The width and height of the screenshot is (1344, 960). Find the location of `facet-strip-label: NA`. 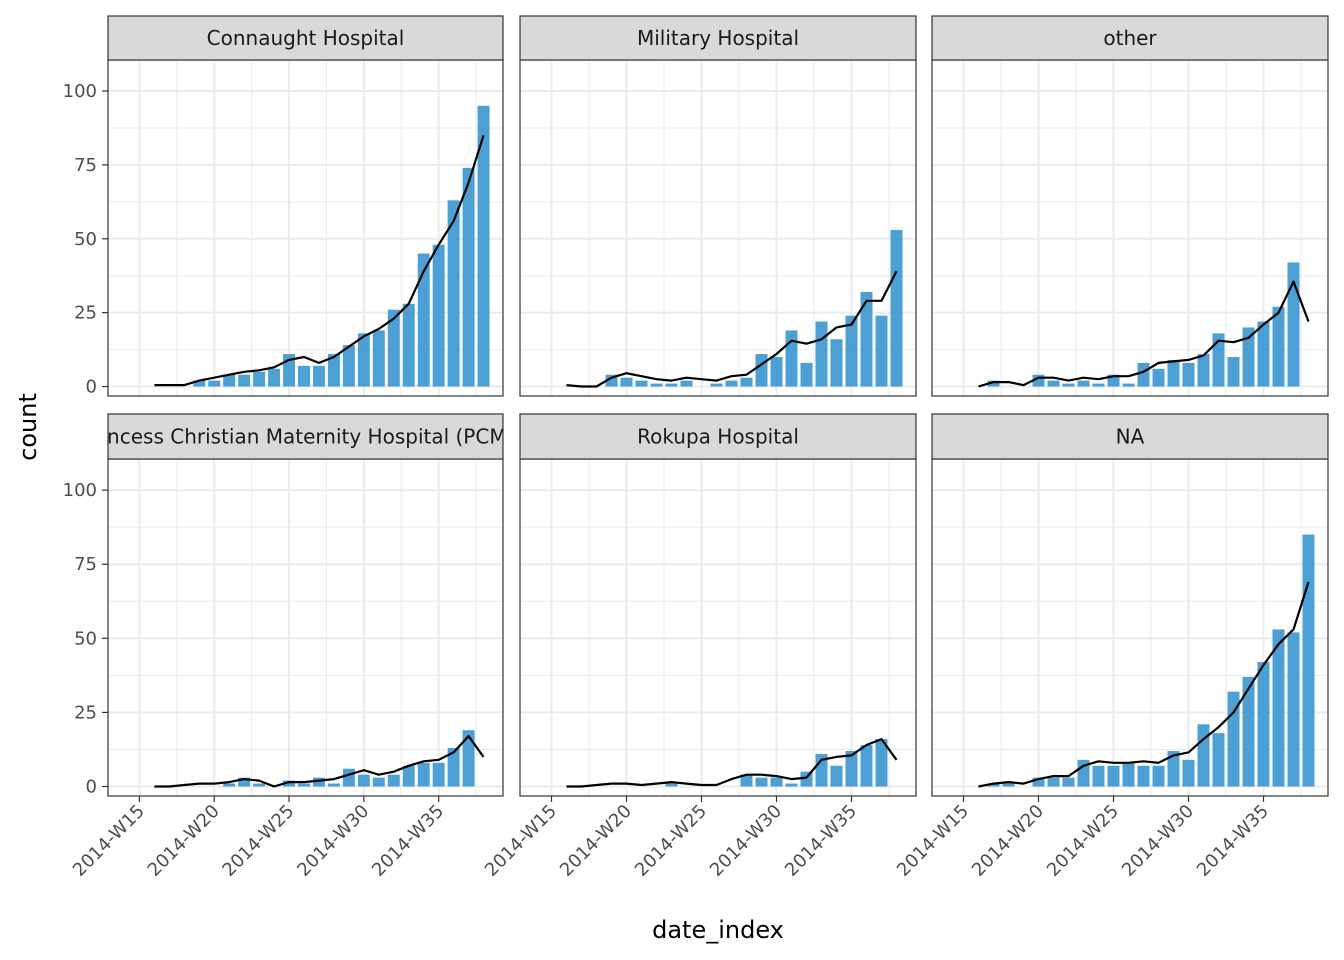

facet-strip-label: NA is located at coordinates (1130, 437).